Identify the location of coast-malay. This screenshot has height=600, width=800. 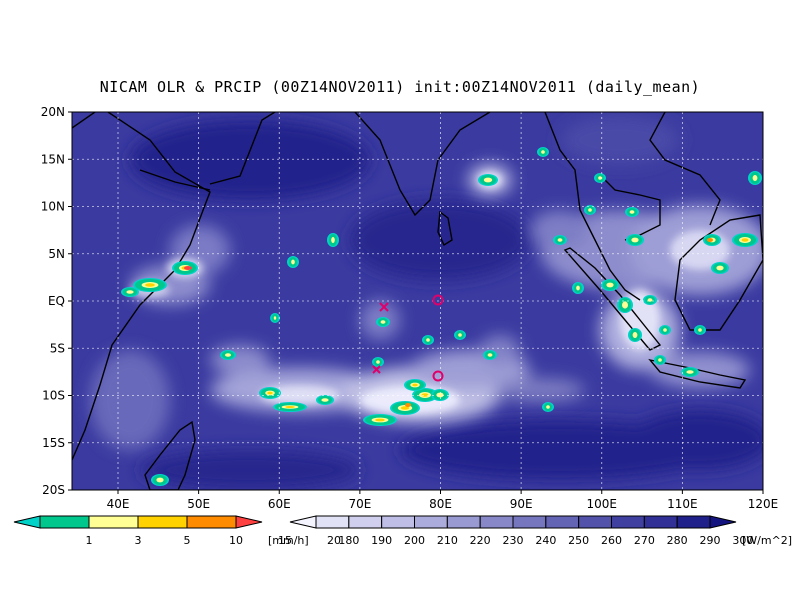
(592, 206).